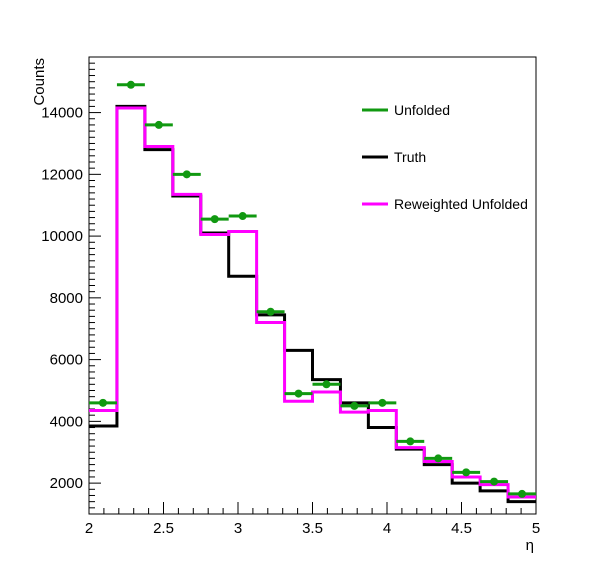 The width and height of the screenshot is (596, 572). Describe the element at coordinates (39, 82) in the screenshot. I see `y-axis-label: Counts` at that location.